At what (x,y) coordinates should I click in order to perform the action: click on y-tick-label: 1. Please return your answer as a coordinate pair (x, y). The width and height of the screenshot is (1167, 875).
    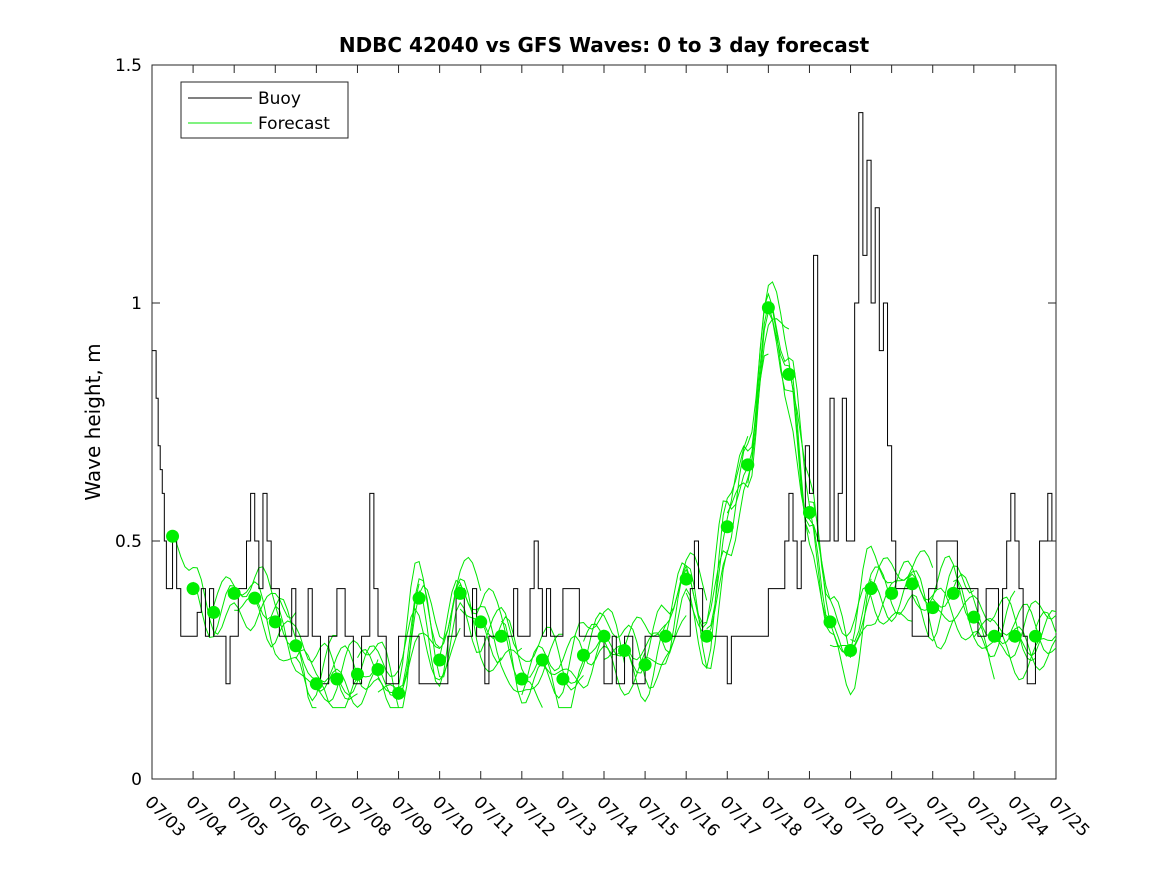
    Looking at the image, I should click on (136, 304).